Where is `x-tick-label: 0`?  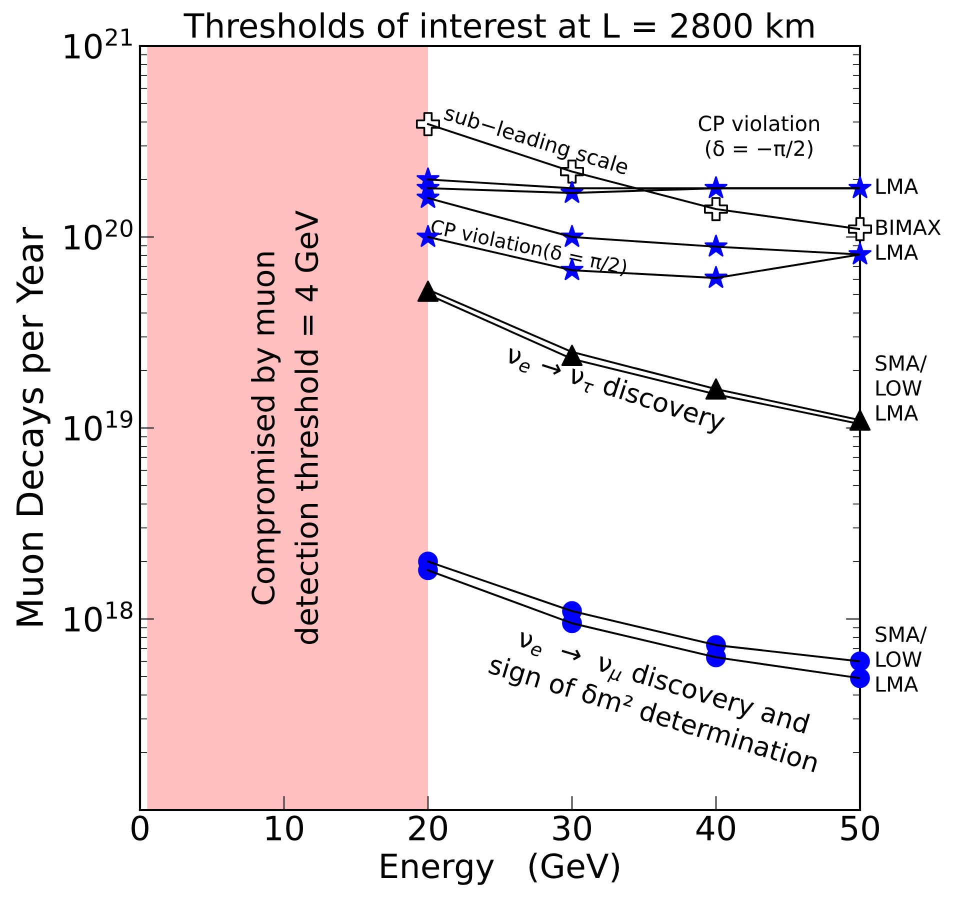 x-tick-label: 0 is located at coordinates (140, 828).